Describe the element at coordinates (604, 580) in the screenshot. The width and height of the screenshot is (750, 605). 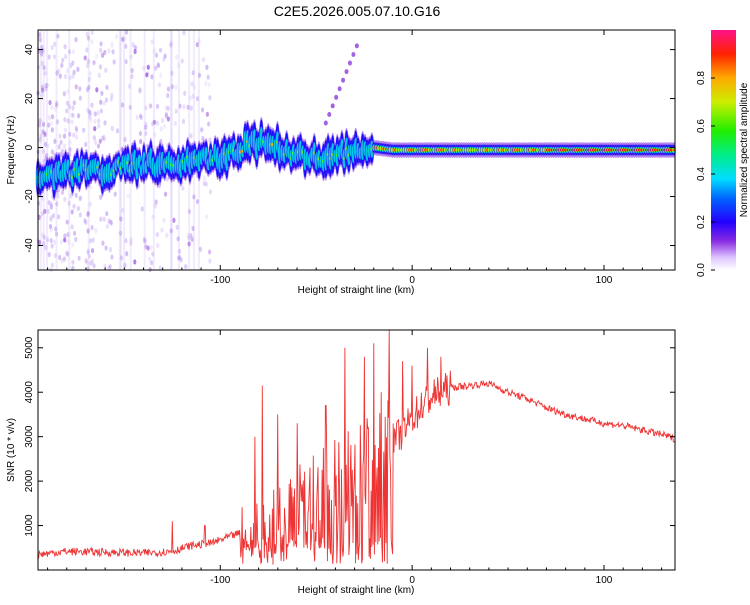
I see `x-tick-label: 100` at that location.